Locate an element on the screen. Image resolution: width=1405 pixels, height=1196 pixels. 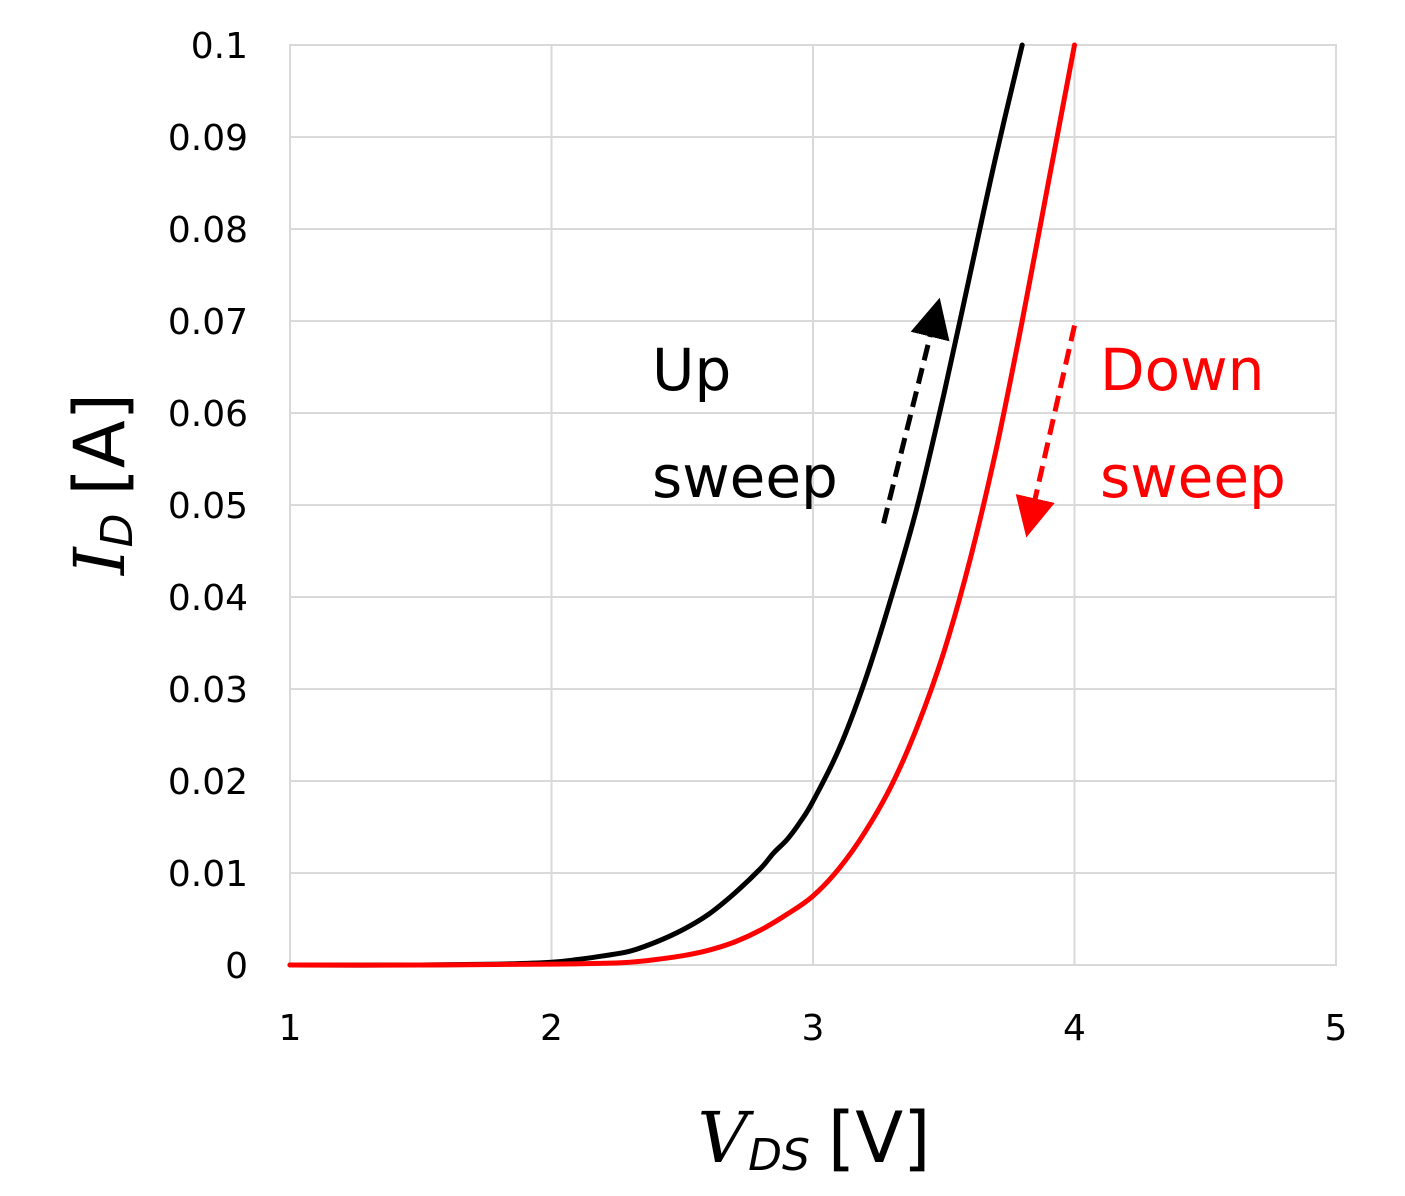
sweep-arrows is located at coordinates (979, 417).